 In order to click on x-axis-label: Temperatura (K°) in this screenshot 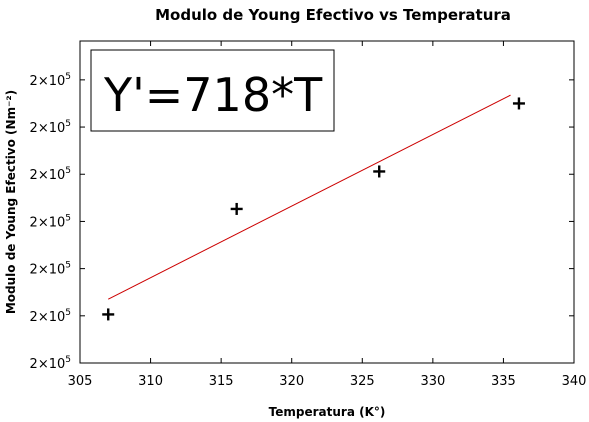, I will do `click(327, 412)`.